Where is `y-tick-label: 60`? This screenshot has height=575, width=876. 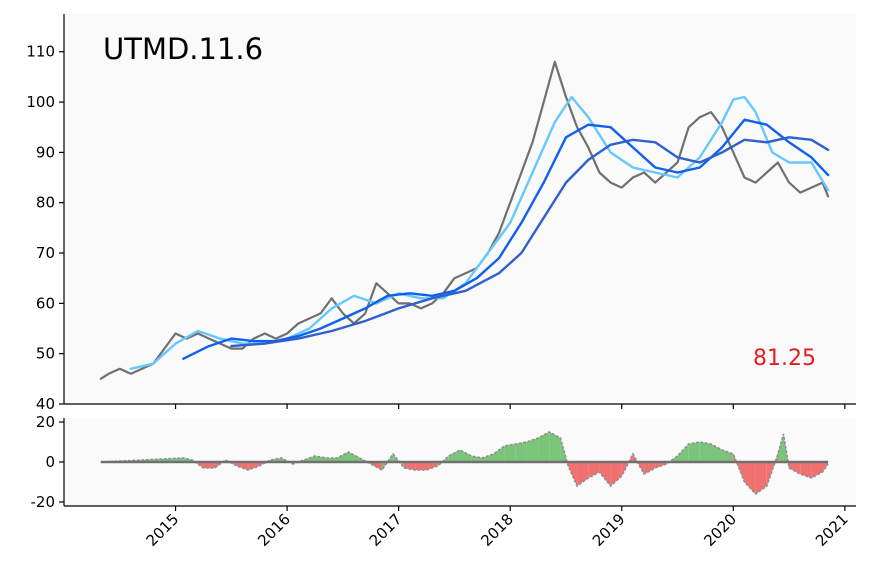 y-tick-label: 60 is located at coordinates (45, 303).